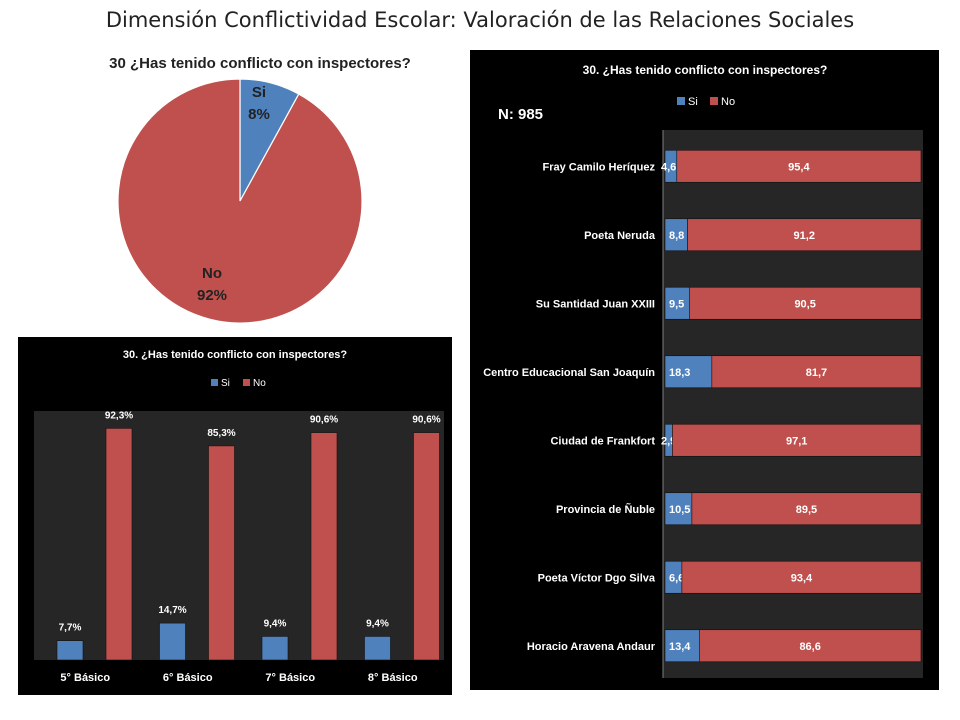 The width and height of the screenshot is (960, 720). What do you see at coordinates (212, 295) in the screenshot?
I see `pie-value-no: 92%` at bounding box center [212, 295].